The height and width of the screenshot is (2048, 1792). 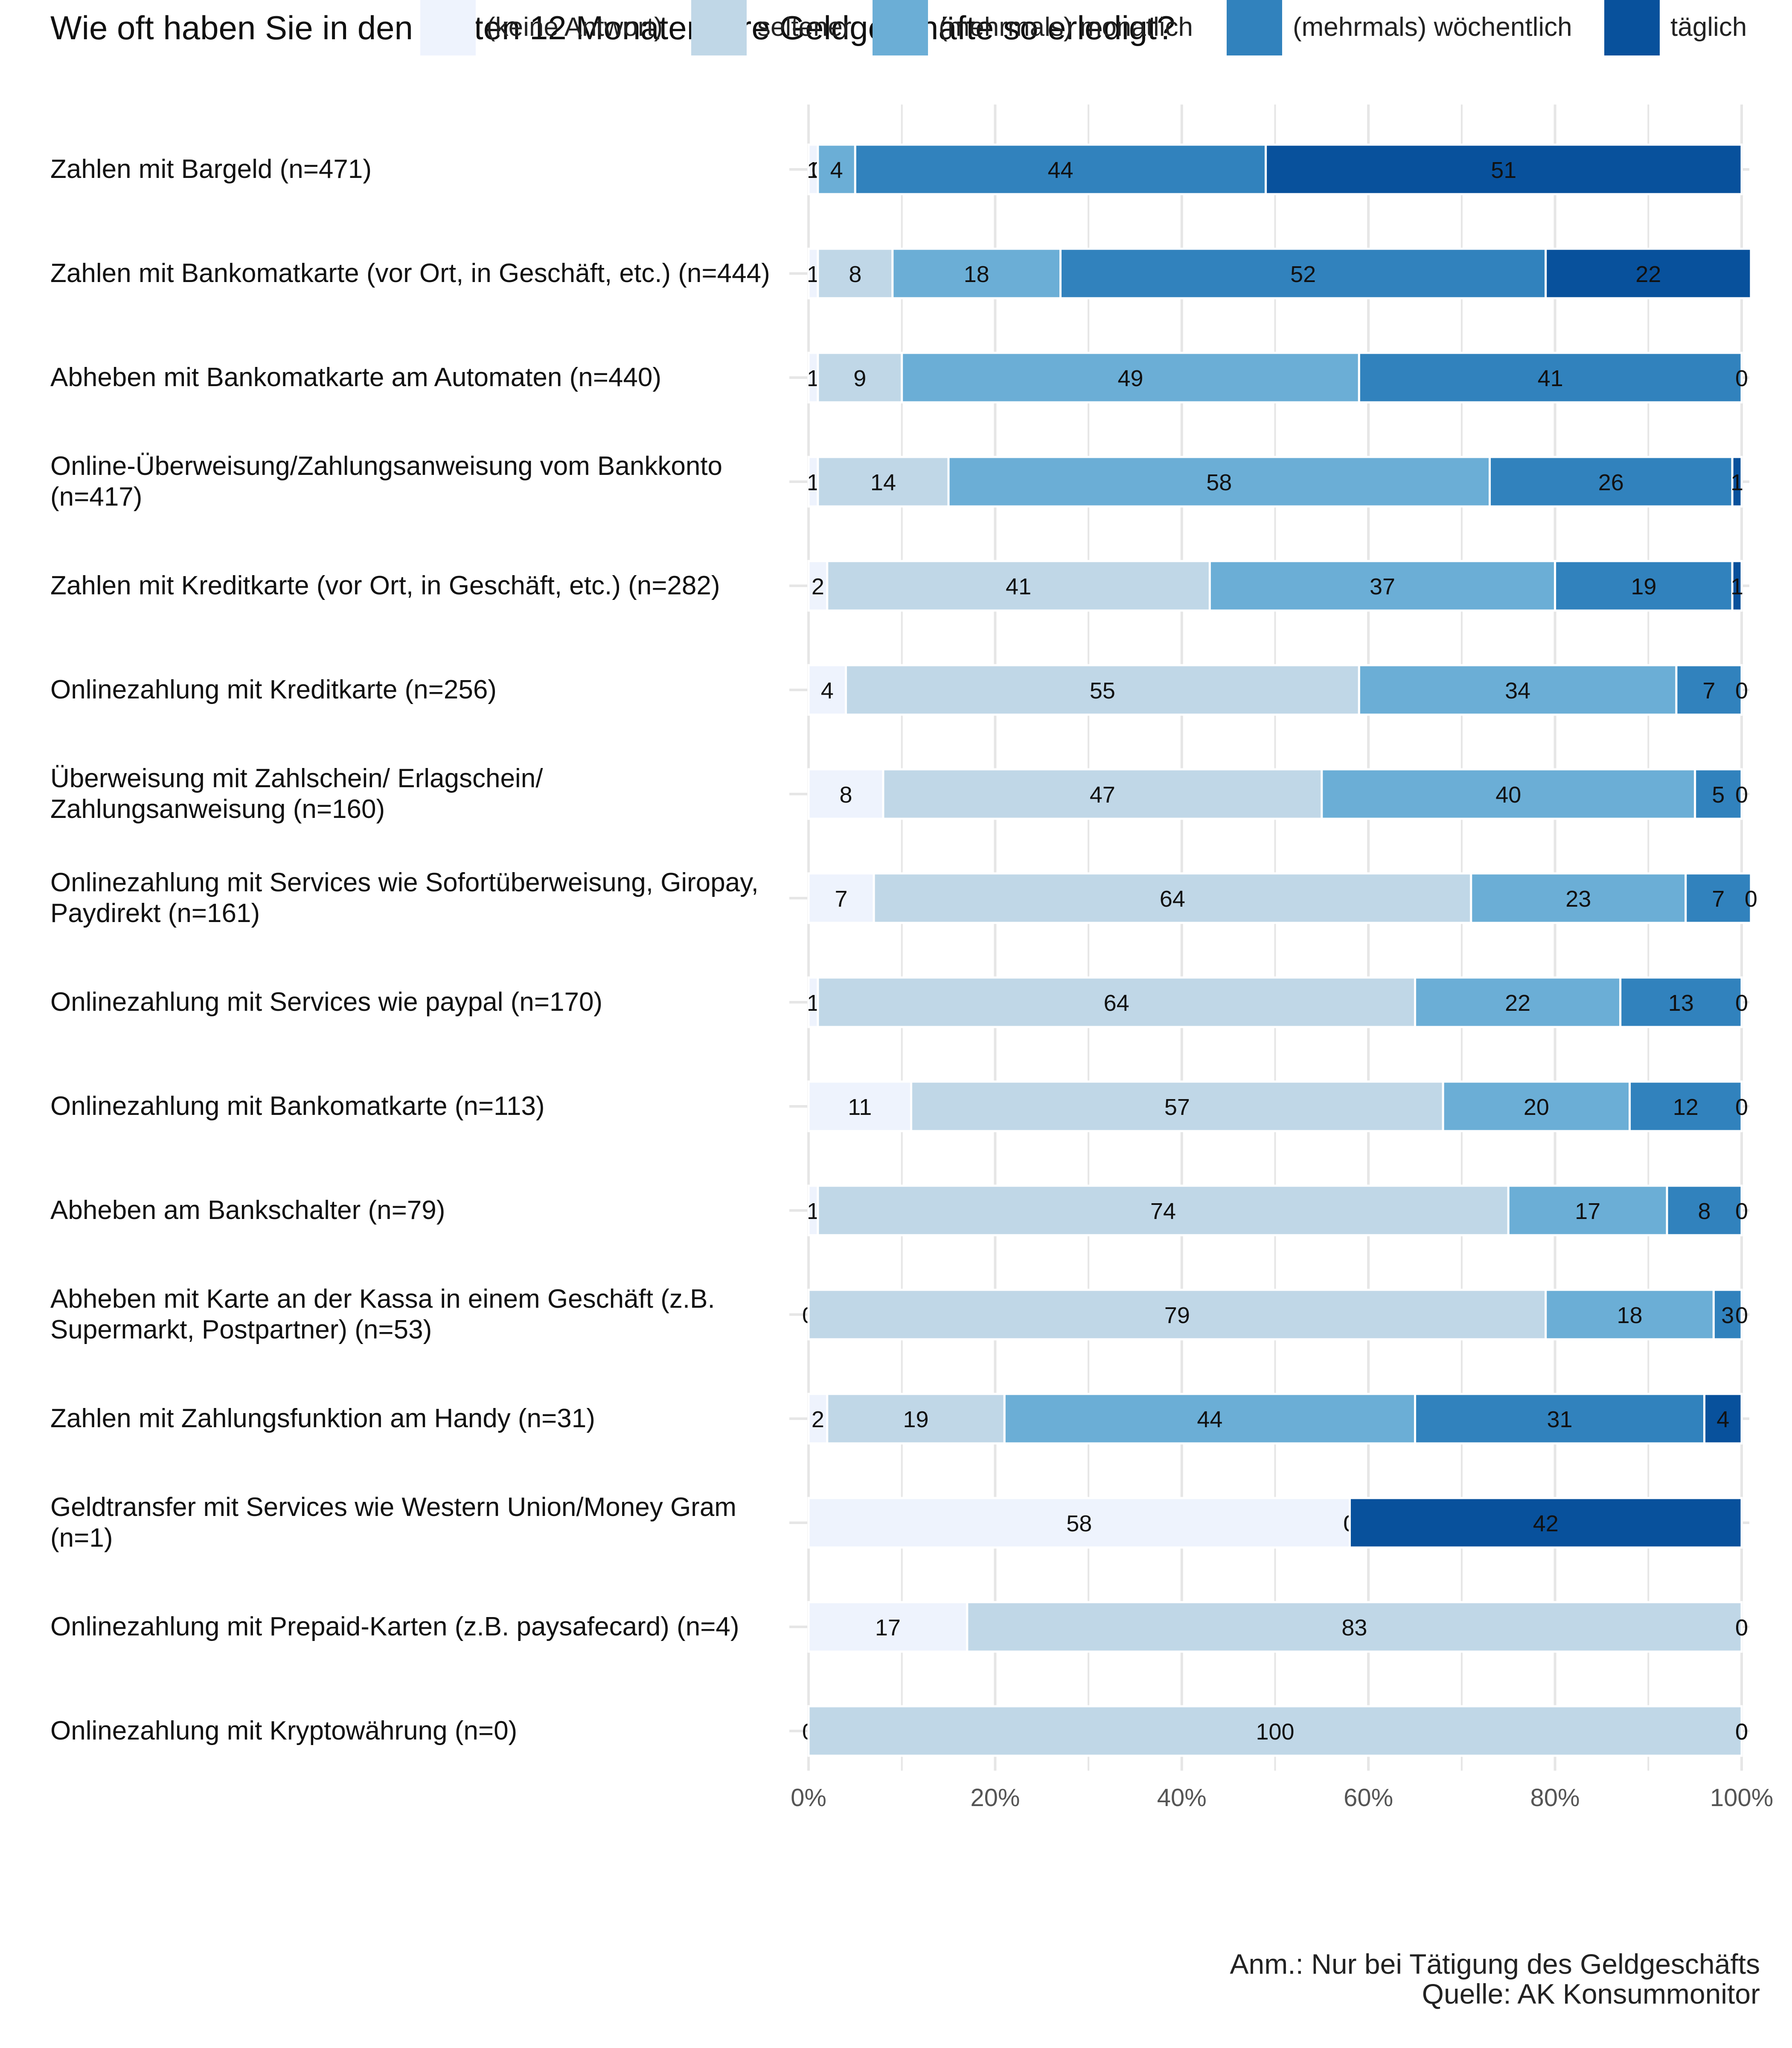 I want to click on data-label: 58, so click(x=1219, y=483).